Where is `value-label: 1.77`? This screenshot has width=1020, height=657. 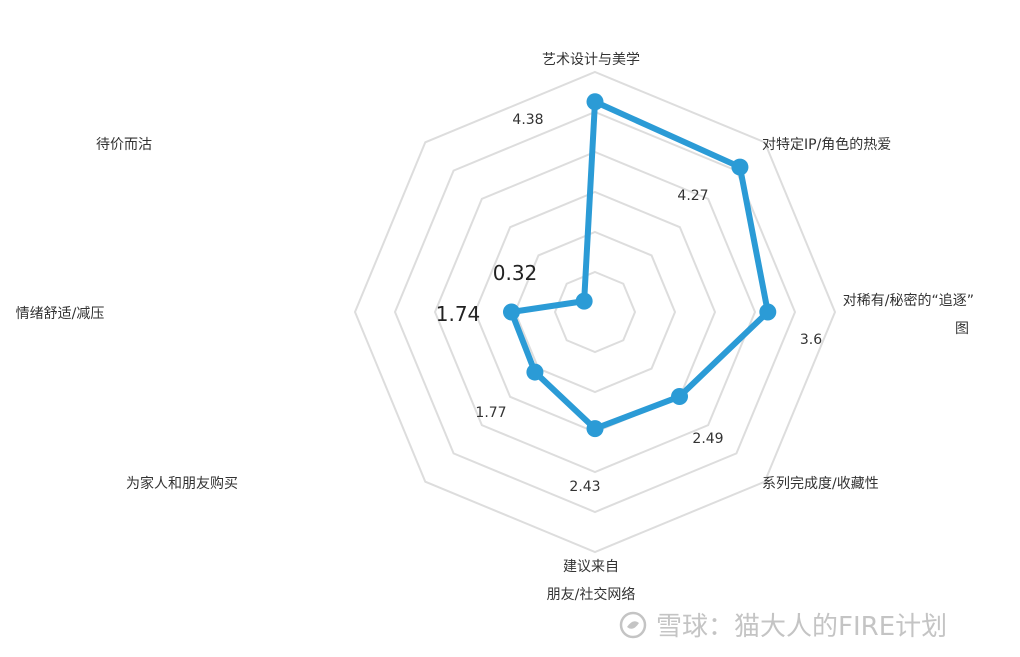
value-label: 1.77 is located at coordinates (490, 413).